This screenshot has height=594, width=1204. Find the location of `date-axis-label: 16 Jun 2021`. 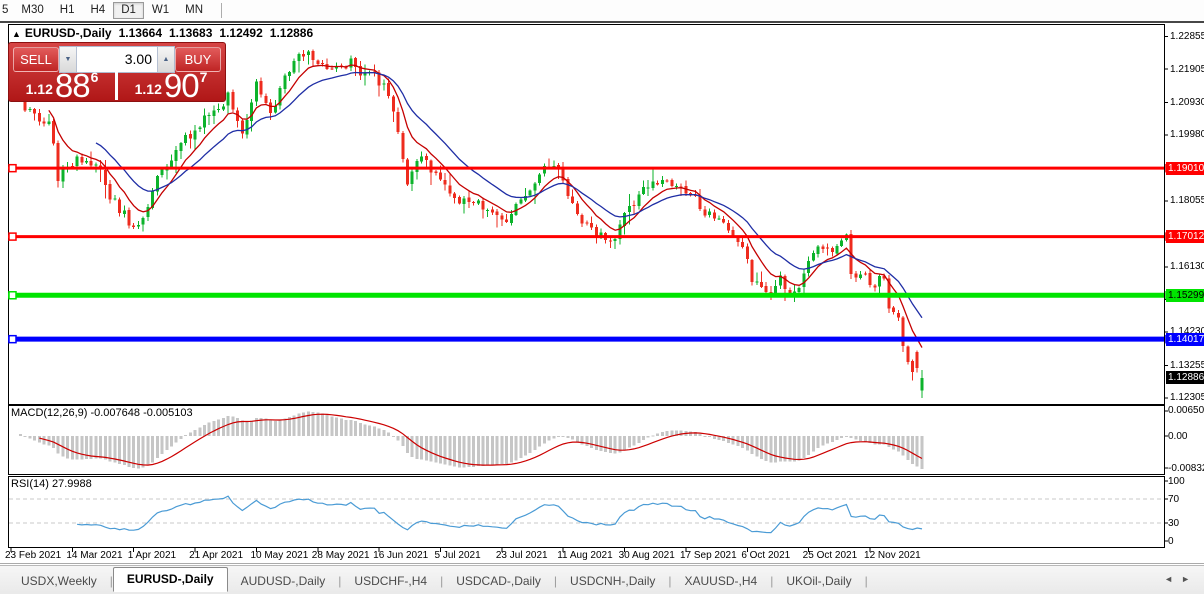

date-axis-label: 16 Jun 2021 is located at coordinates (401, 555).